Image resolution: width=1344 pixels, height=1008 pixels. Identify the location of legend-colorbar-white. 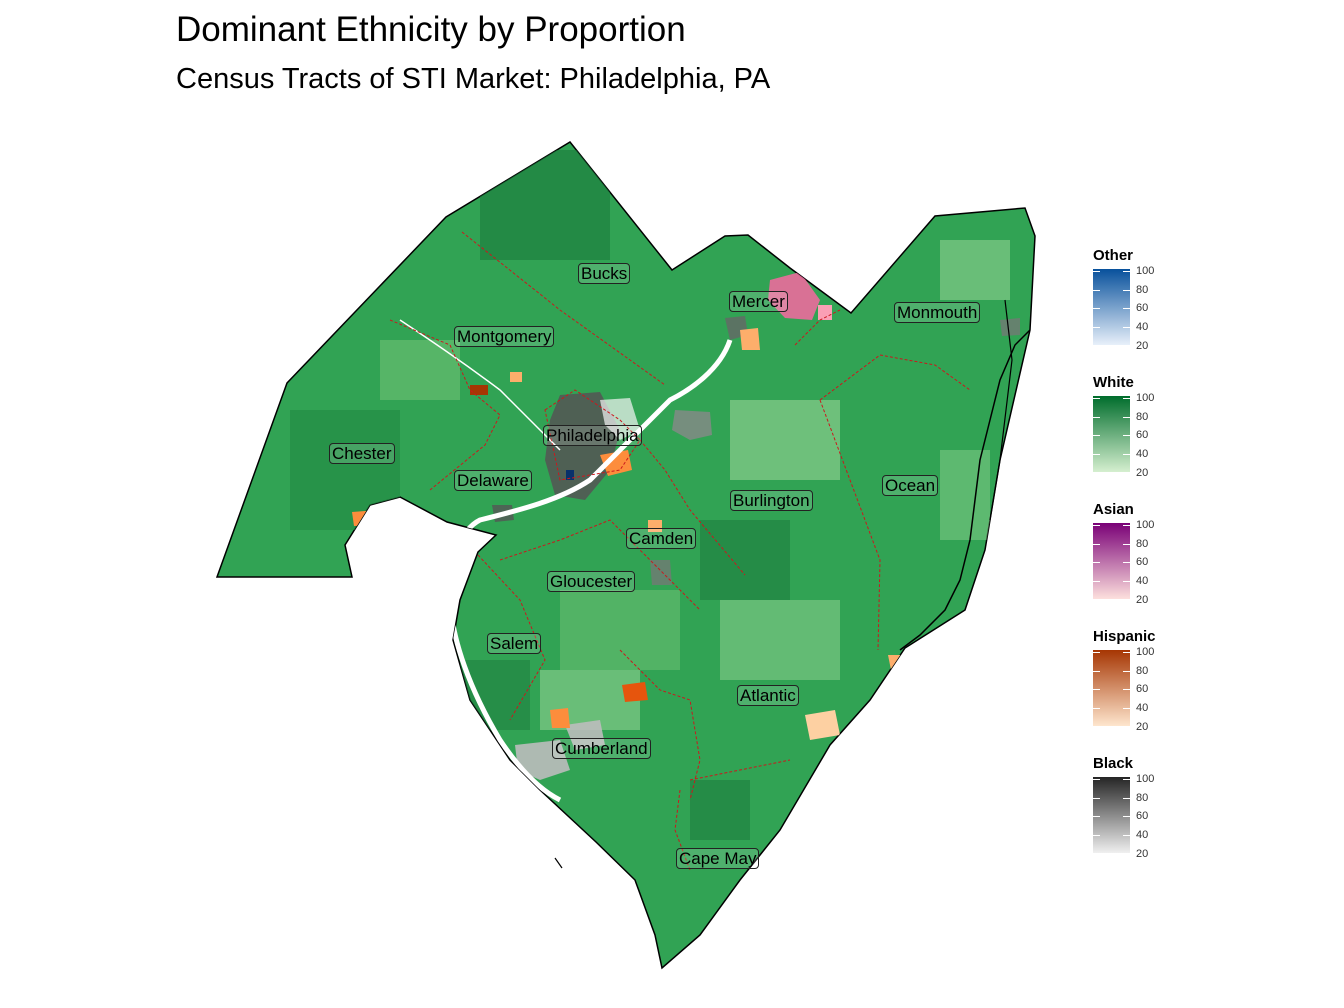
(1111, 434).